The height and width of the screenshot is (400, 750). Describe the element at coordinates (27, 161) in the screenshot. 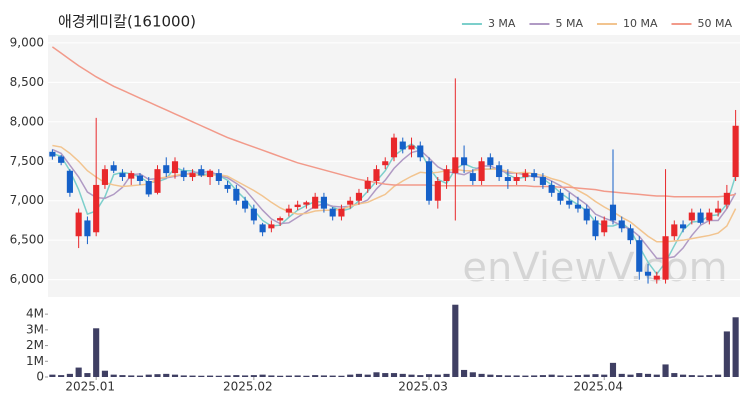

I see `y-tick-label: 7,500` at that location.